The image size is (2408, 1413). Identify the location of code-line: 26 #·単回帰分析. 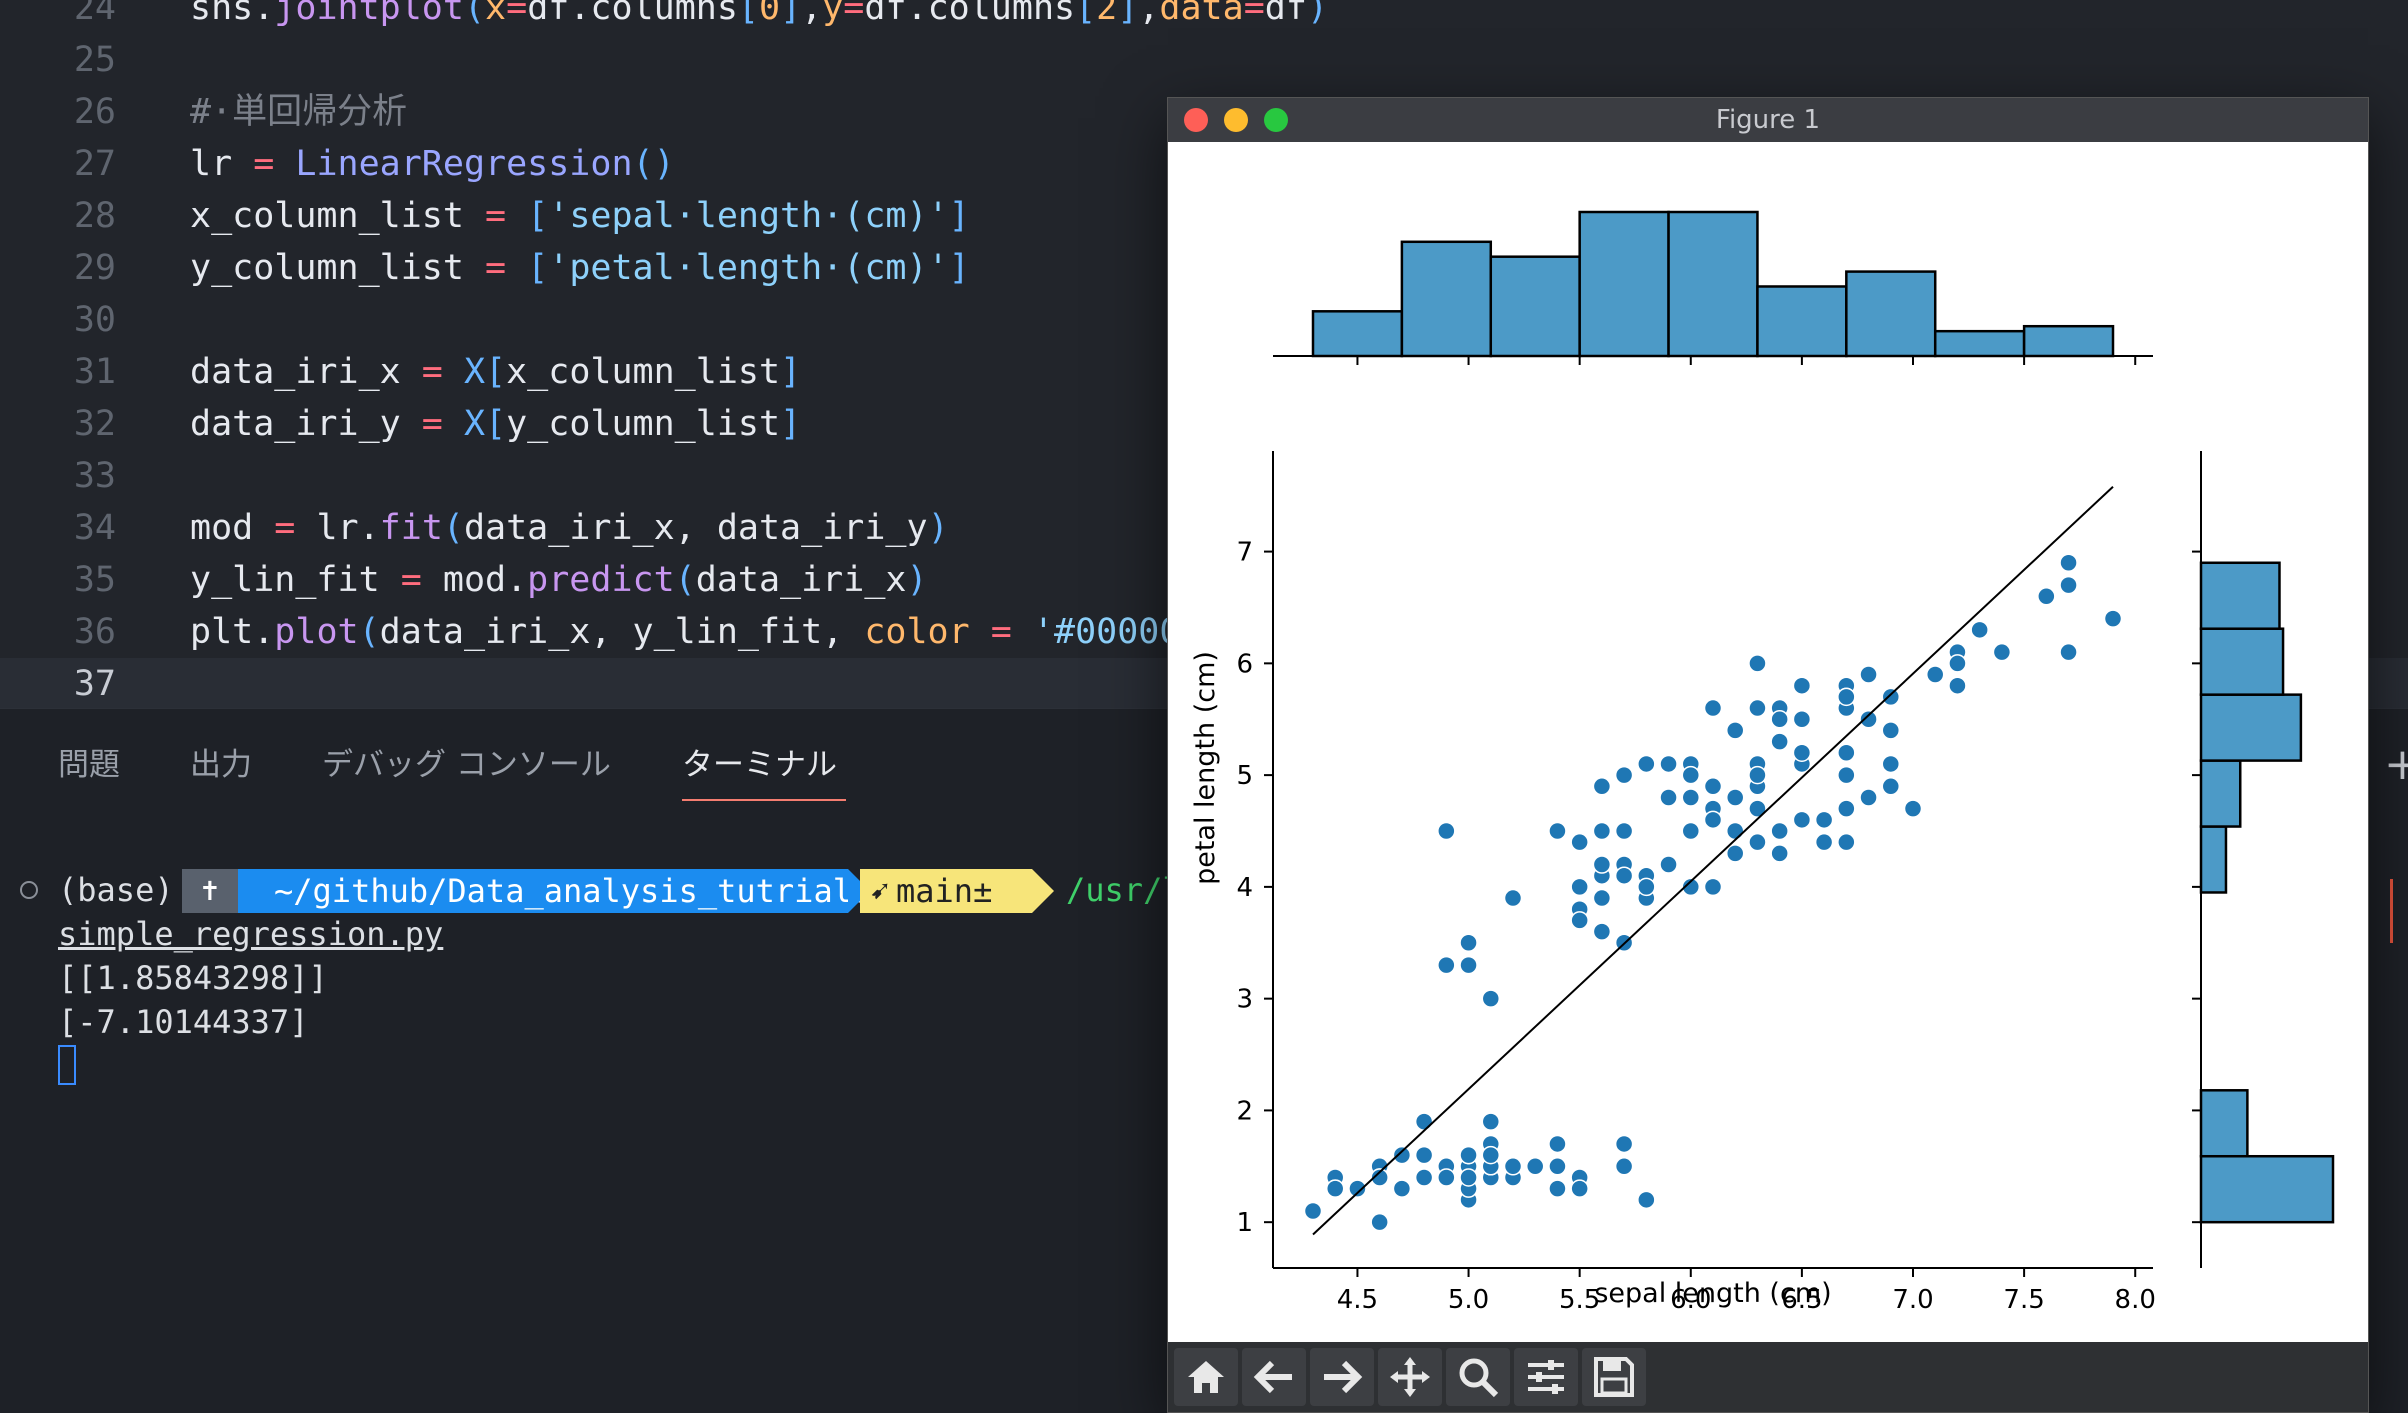
(1204, 112).